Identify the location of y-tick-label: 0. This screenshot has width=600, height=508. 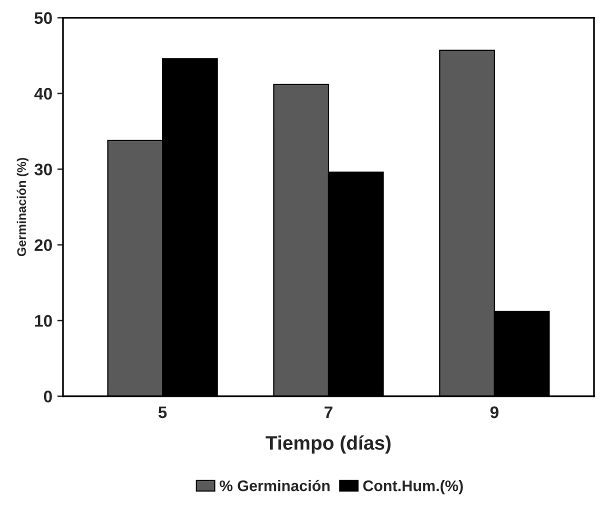
(48, 396).